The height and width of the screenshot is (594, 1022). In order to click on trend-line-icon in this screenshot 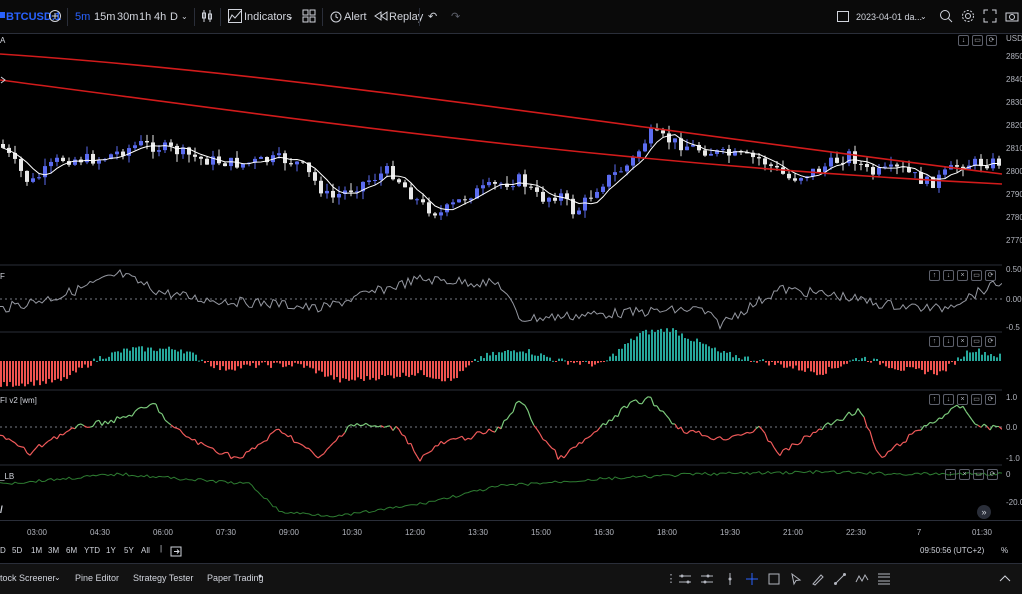, I will do `click(840, 579)`.